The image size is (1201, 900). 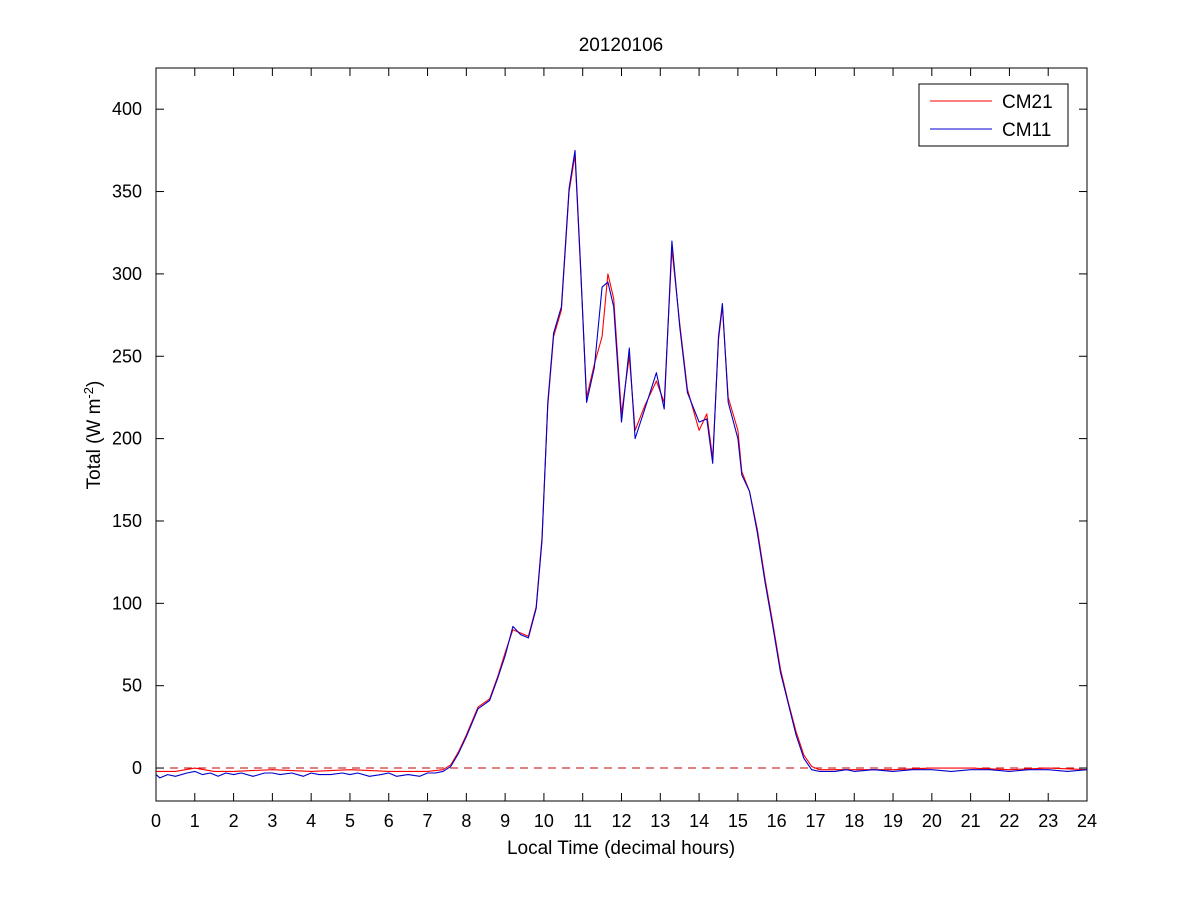 What do you see at coordinates (94, 384) in the screenshot?
I see `y-axis-label-close: )` at bounding box center [94, 384].